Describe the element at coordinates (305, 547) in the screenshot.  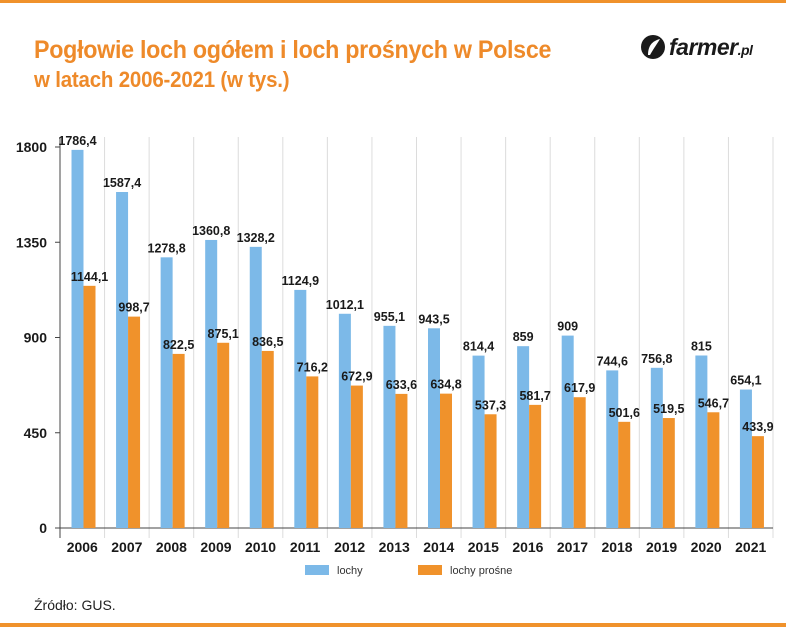
I see `x-tick-label: 2011` at that location.